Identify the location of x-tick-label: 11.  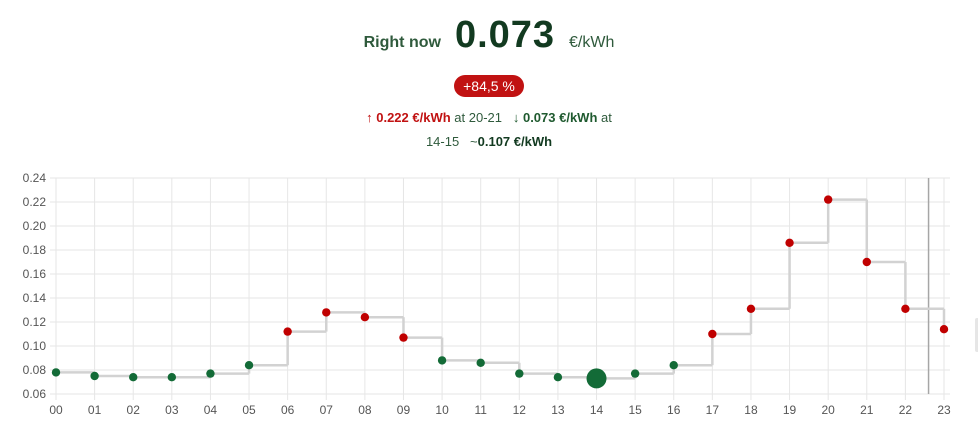
(480, 410).